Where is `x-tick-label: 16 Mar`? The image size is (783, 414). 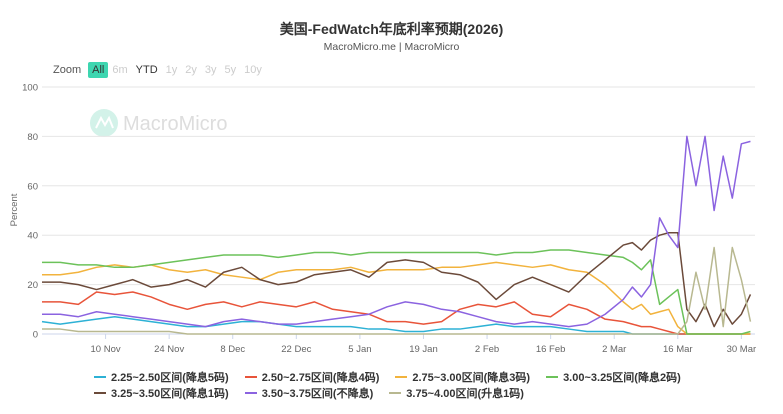
x-tick-label: 16 Mar is located at coordinates (678, 349).